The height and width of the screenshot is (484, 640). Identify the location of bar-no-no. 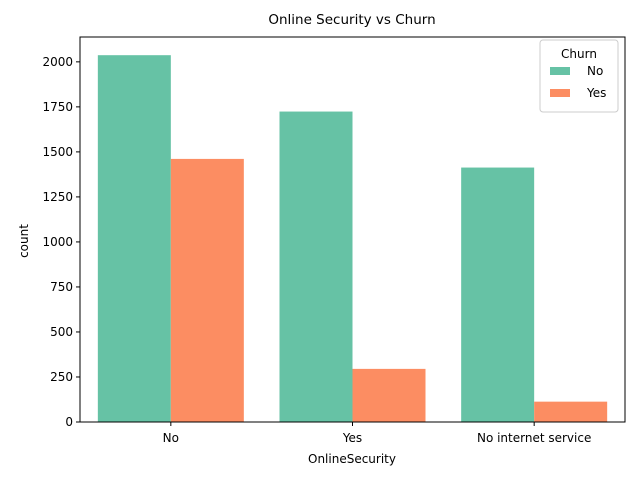
(134, 238).